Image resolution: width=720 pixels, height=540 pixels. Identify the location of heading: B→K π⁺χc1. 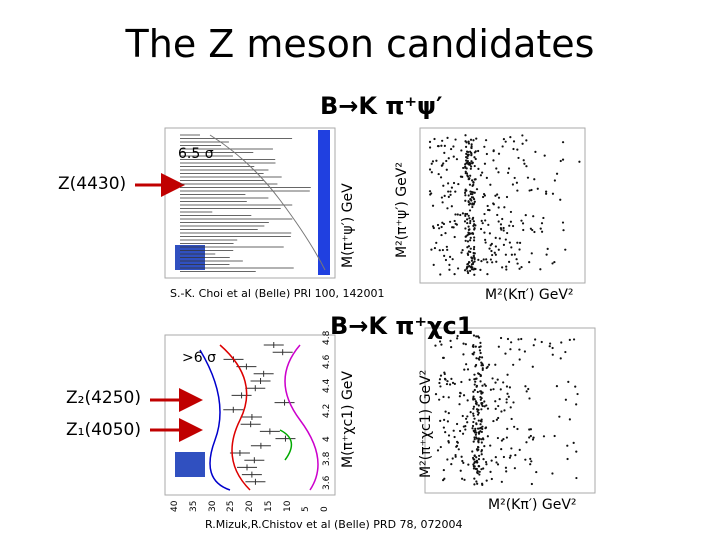
(402, 326).